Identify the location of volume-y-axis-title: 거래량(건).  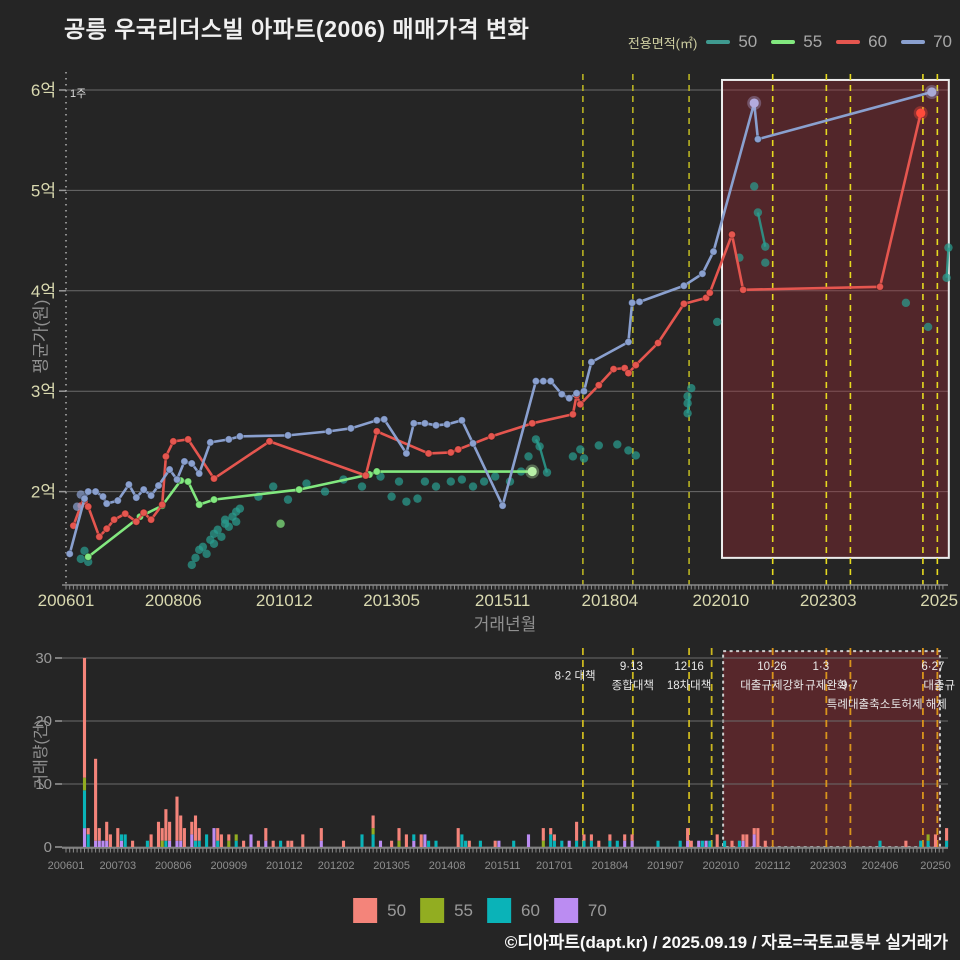
(41, 754).